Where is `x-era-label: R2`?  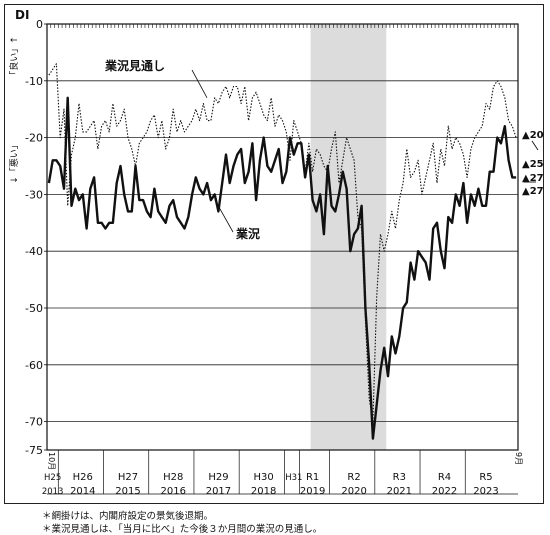 x-era-label: R2 is located at coordinates (353, 477).